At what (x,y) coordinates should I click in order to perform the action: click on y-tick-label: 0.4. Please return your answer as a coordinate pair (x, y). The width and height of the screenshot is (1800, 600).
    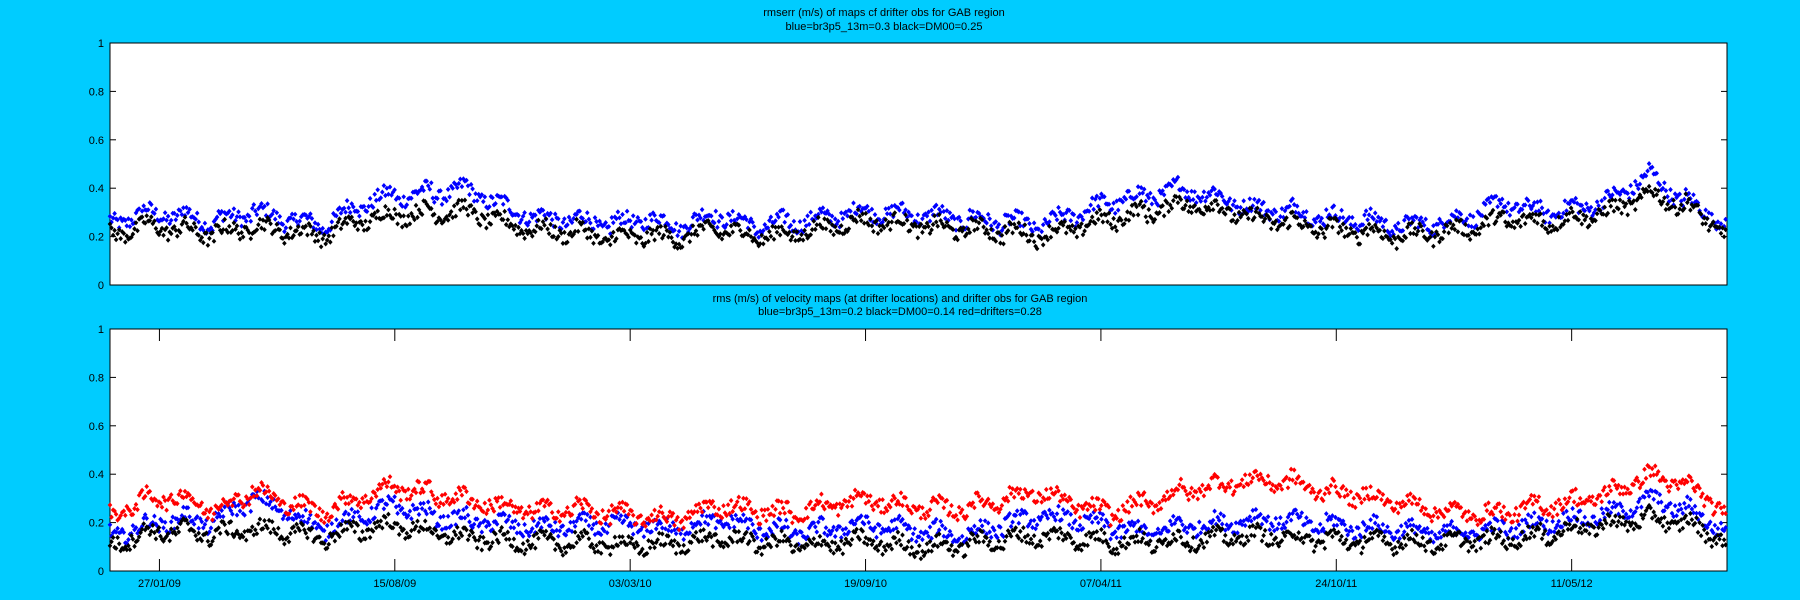
    Looking at the image, I should click on (96, 189).